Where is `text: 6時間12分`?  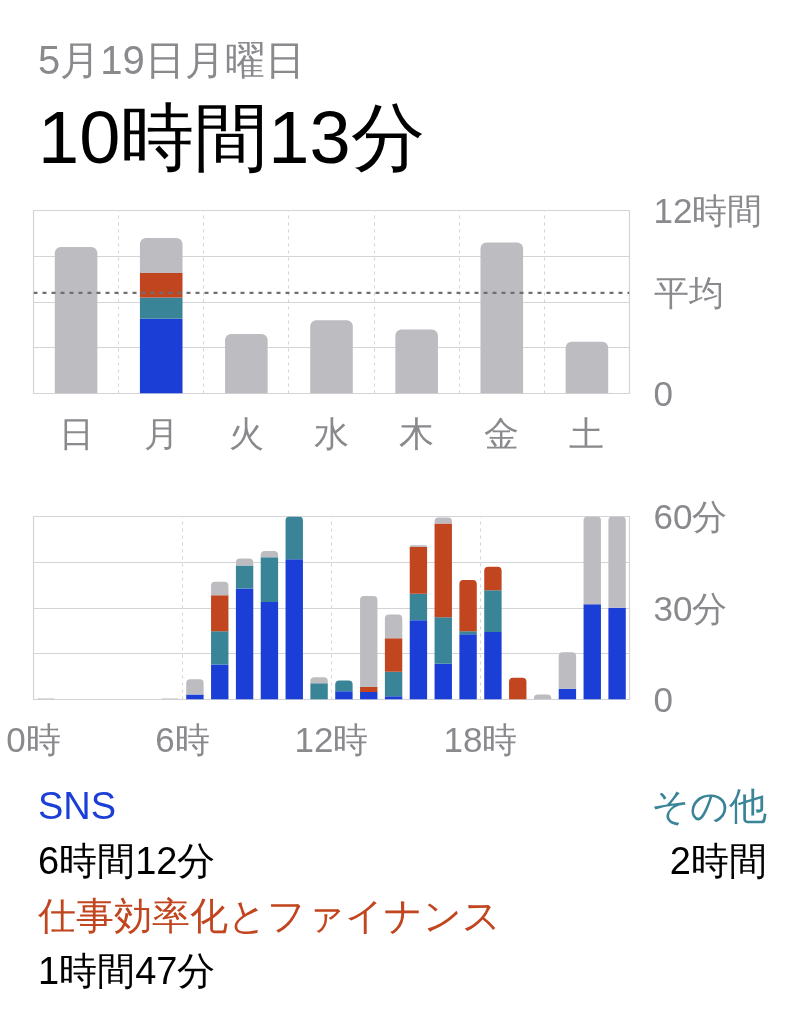 text: 6時間12分 is located at coordinates (127, 861).